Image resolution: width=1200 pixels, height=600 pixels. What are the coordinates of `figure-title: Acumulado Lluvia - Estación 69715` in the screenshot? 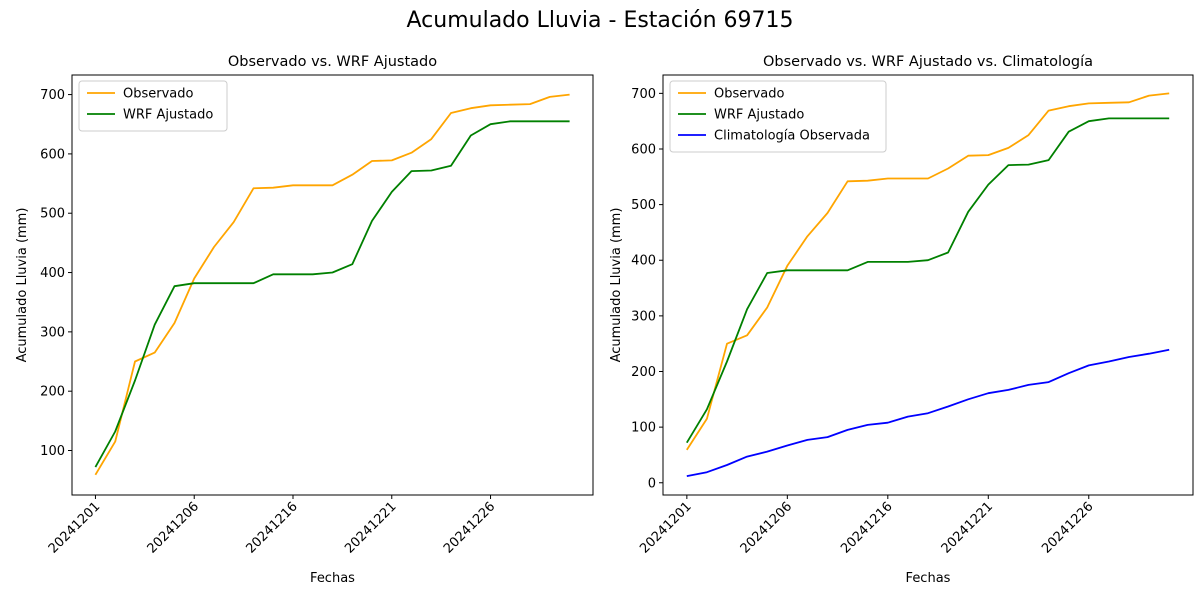 It's located at (600, 20).